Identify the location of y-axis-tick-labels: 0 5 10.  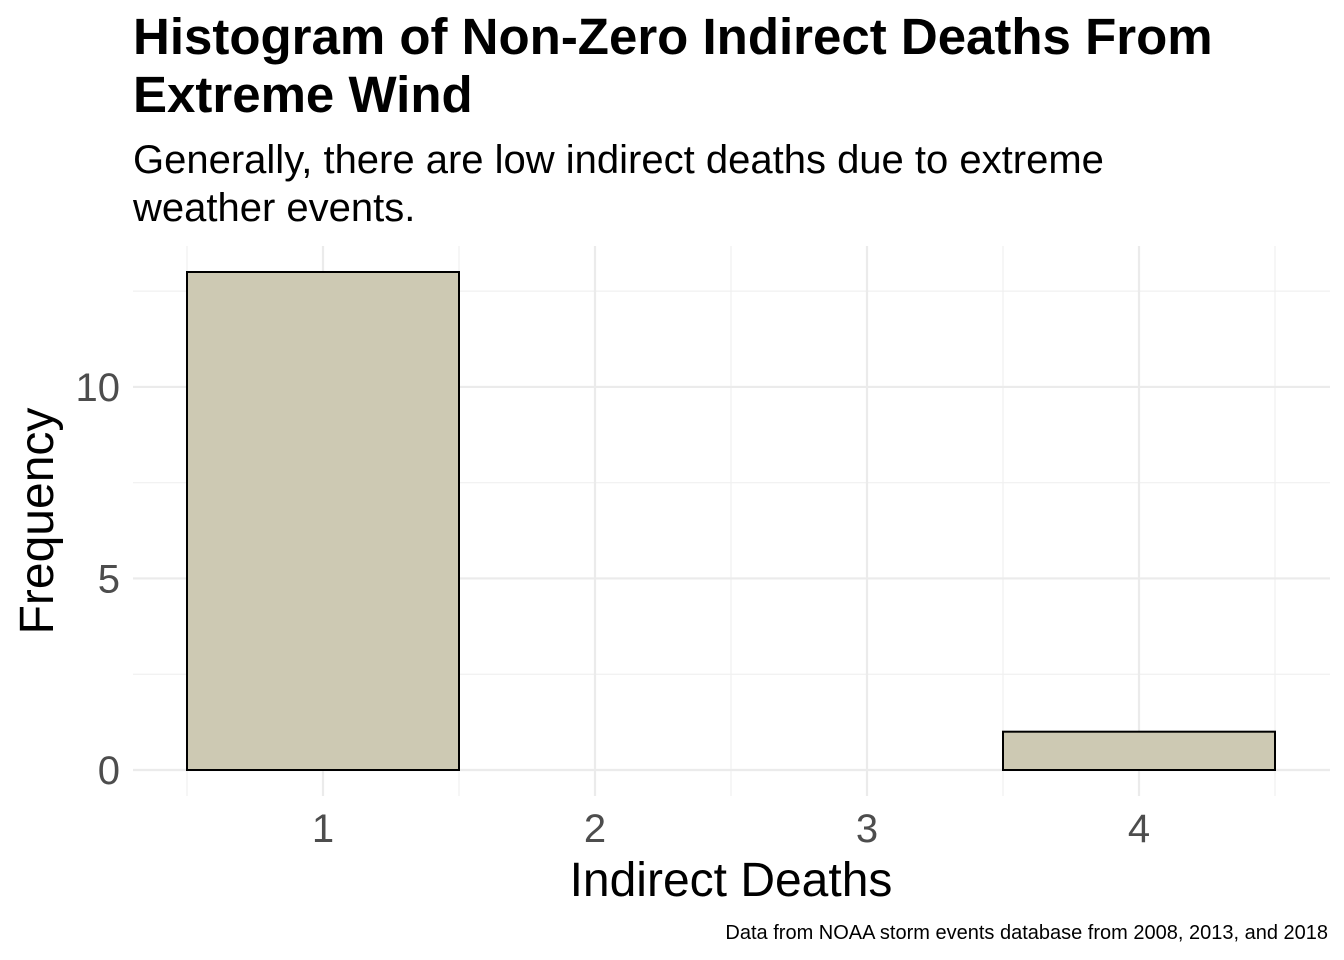
(98, 579).